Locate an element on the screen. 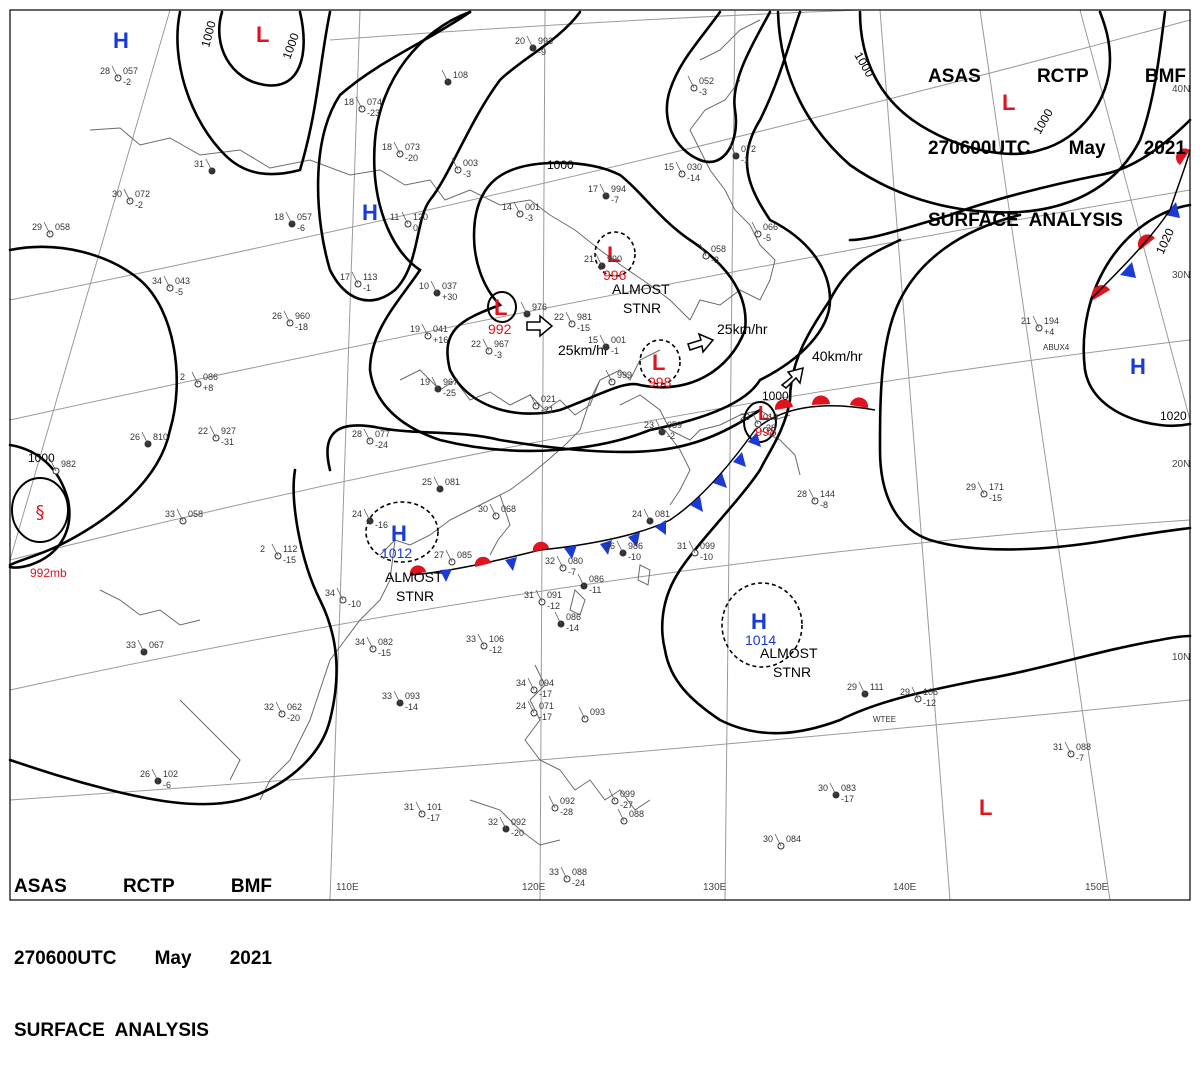 The width and height of the screenshot is (1200, 1067). station-temperature: 18 is located at coordinates (387, 147).